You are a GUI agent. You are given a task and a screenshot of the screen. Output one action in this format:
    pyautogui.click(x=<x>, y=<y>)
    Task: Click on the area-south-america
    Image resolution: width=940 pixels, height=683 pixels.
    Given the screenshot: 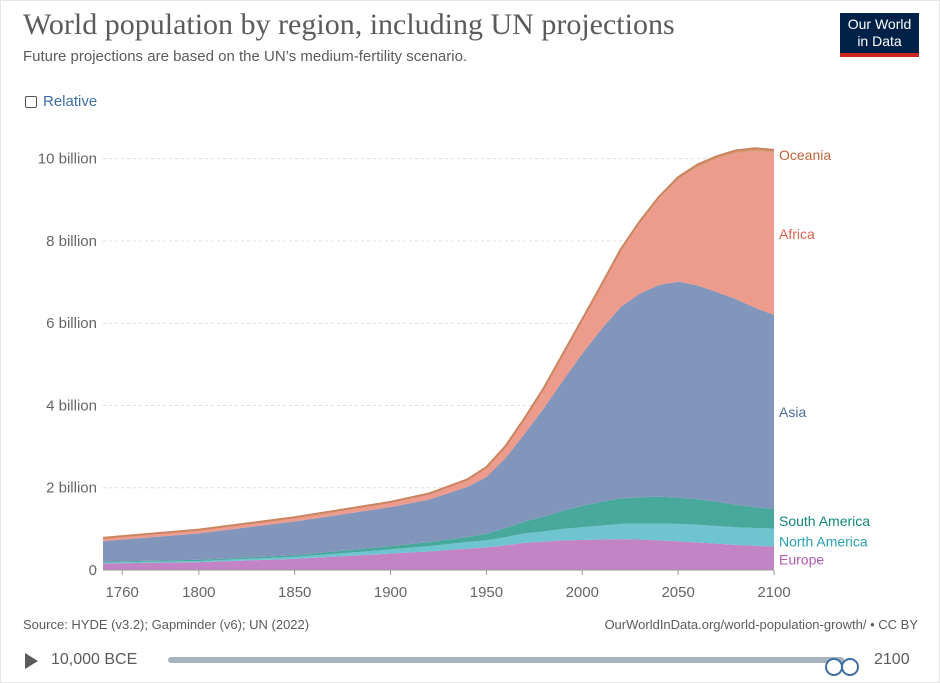 What is the action you would take?
    pyautogui.click(x=438, y=529)
    